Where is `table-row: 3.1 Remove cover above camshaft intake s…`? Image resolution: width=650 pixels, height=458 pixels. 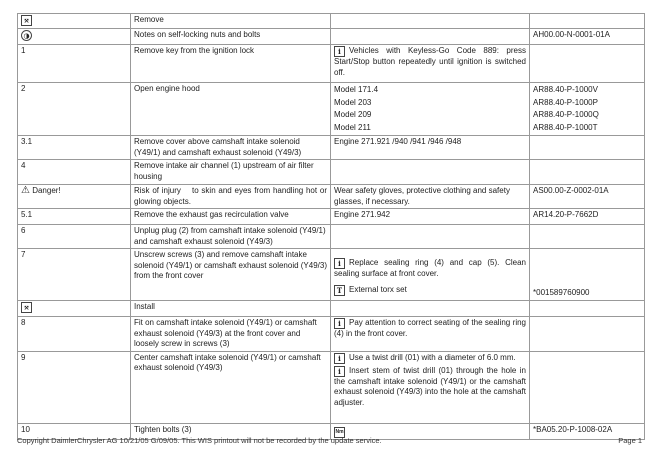 table-row: 3.1 Remove cover above camshaft intake s… is located at coordinates (331, 147).